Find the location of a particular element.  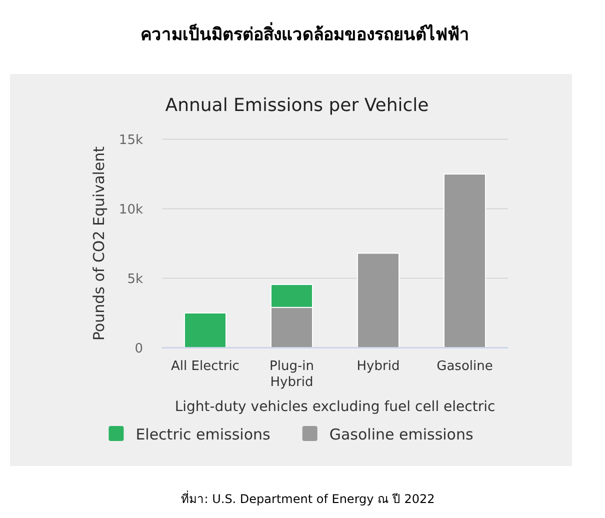

x-tick-label: Gasoline is located at coordinates (464, 366).